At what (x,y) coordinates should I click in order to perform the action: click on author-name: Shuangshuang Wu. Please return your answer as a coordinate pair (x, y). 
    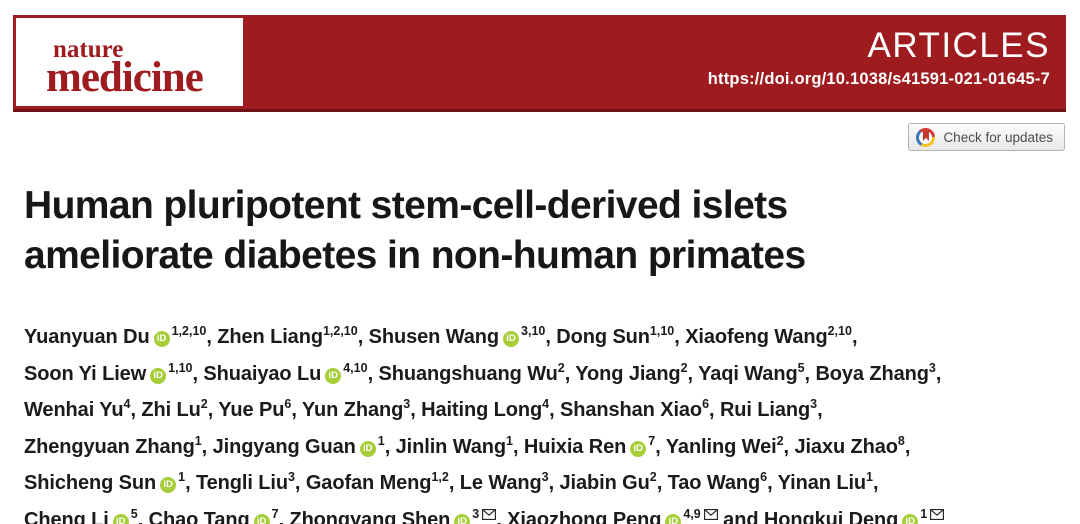
    Looking at the image, I should click on (468, 373).